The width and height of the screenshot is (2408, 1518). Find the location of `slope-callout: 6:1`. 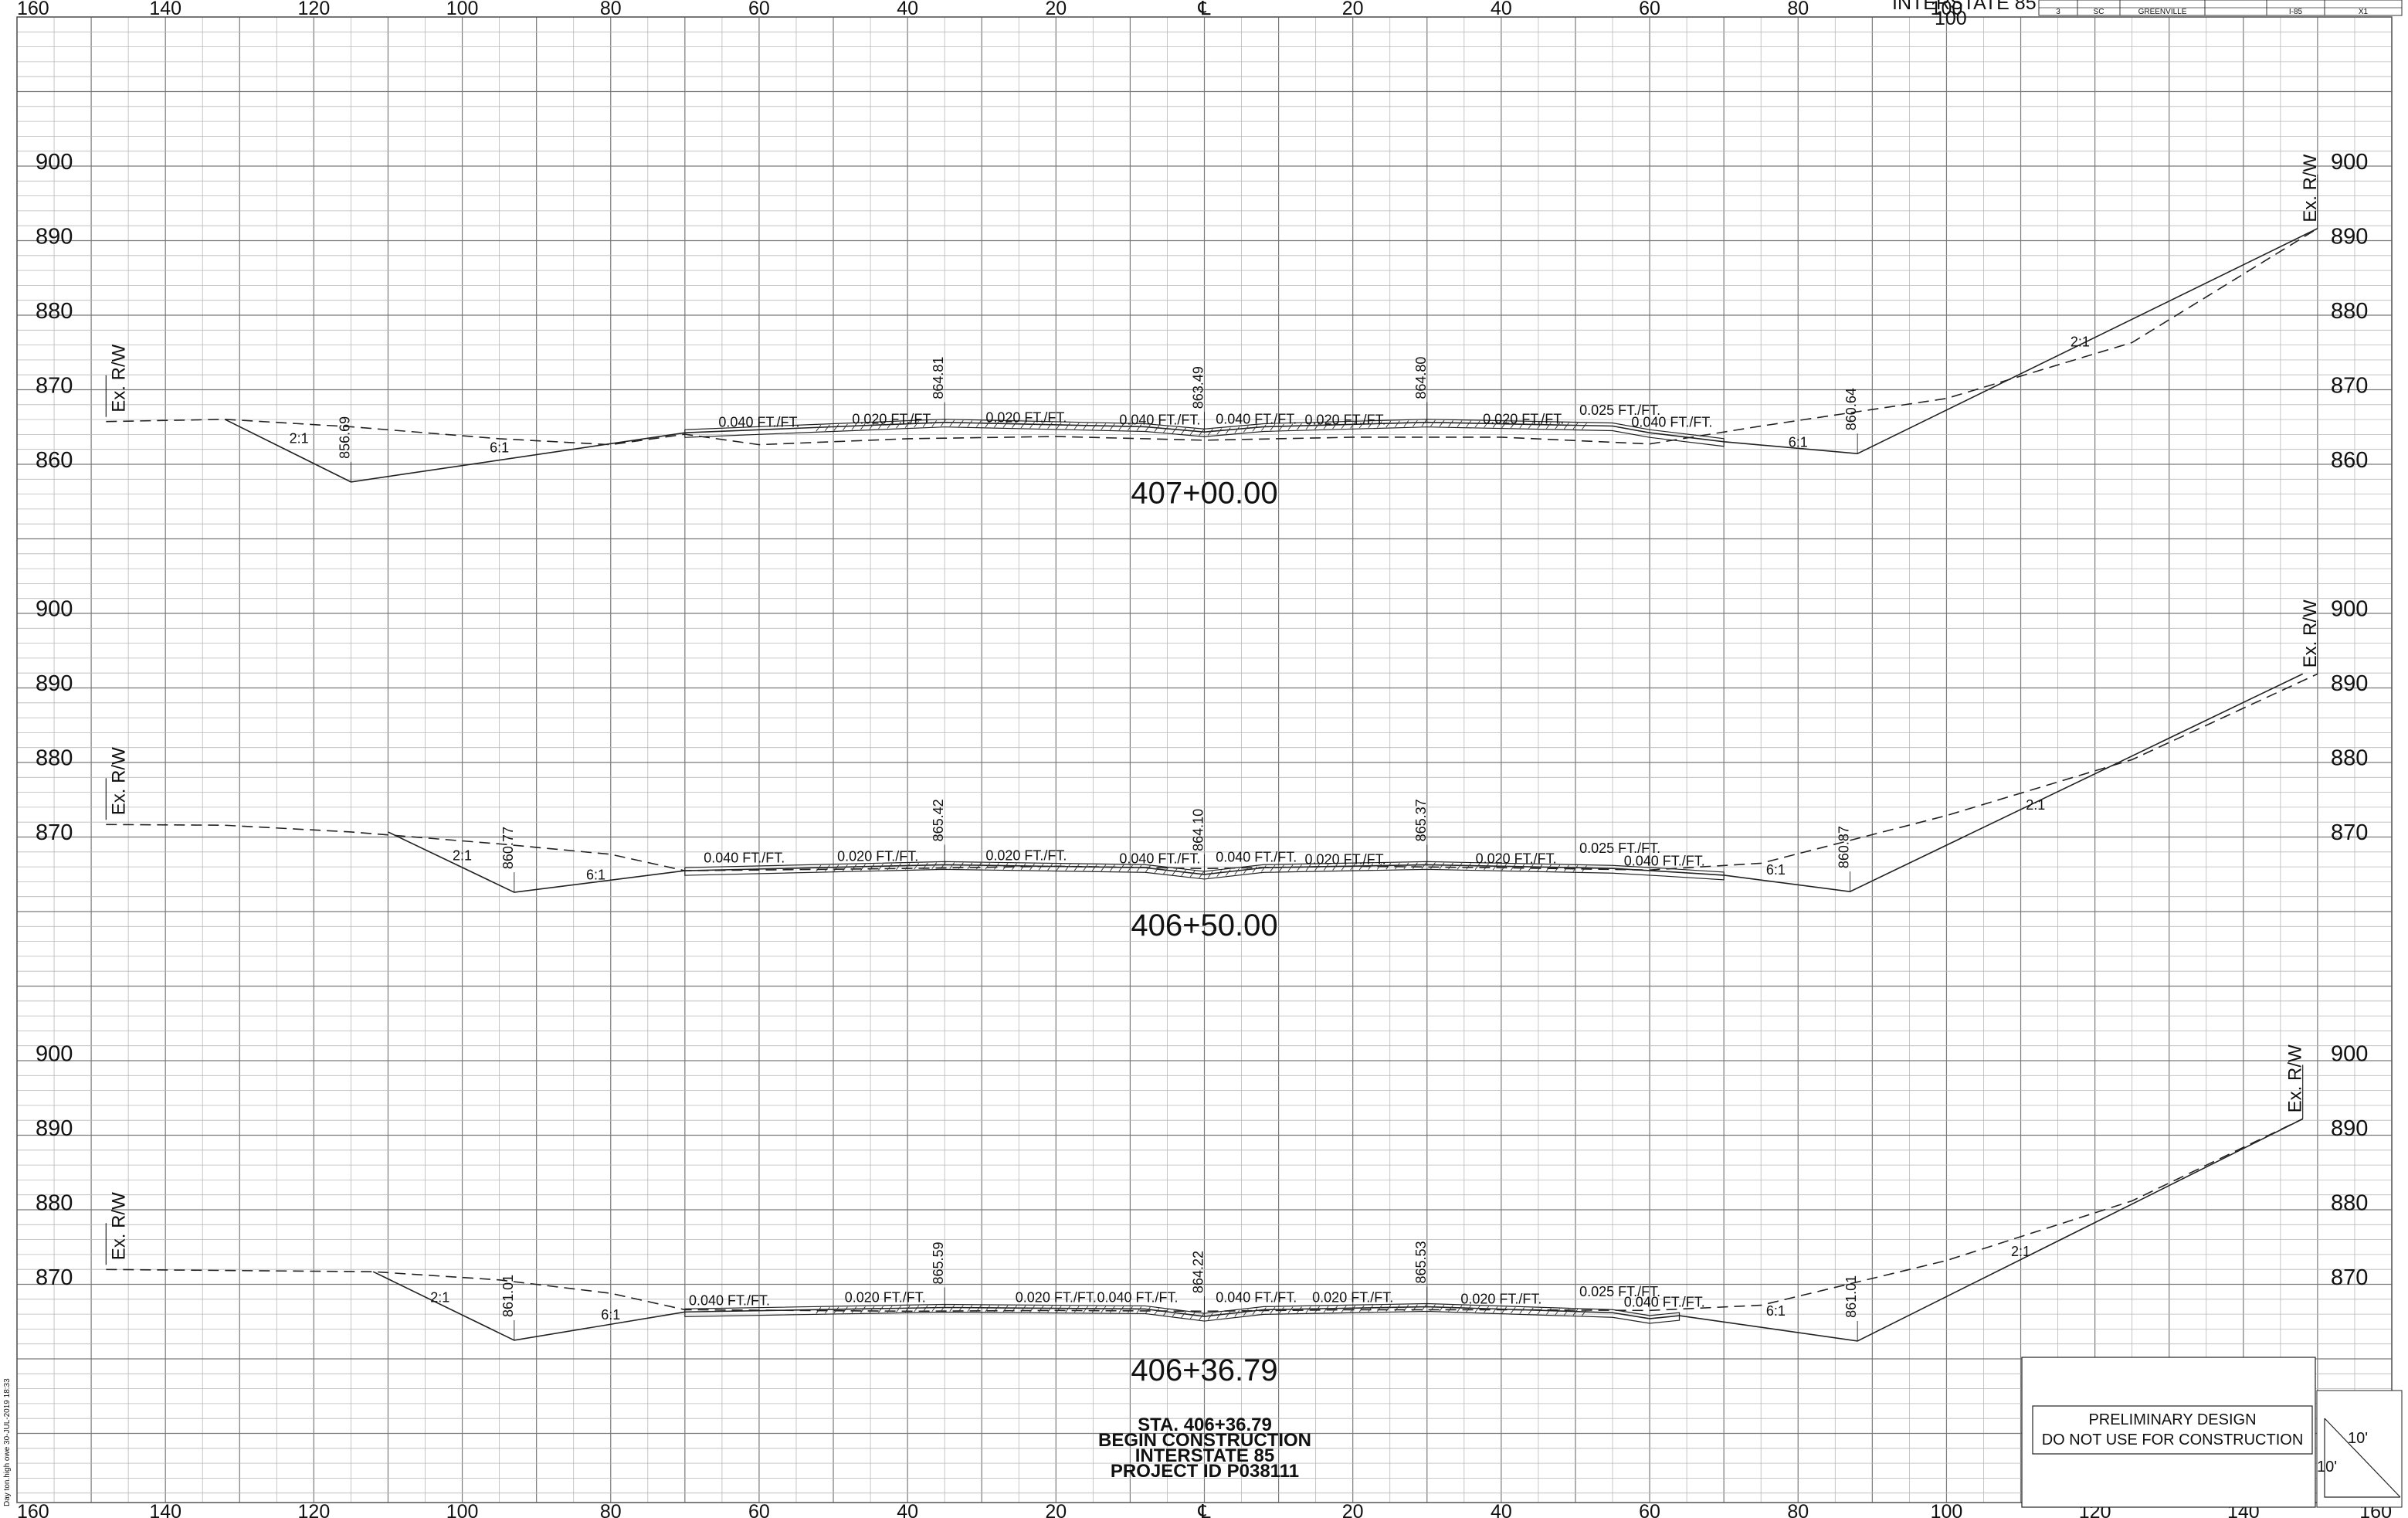

slope-callout: 6:1 is located at coordinates (1776, 870).